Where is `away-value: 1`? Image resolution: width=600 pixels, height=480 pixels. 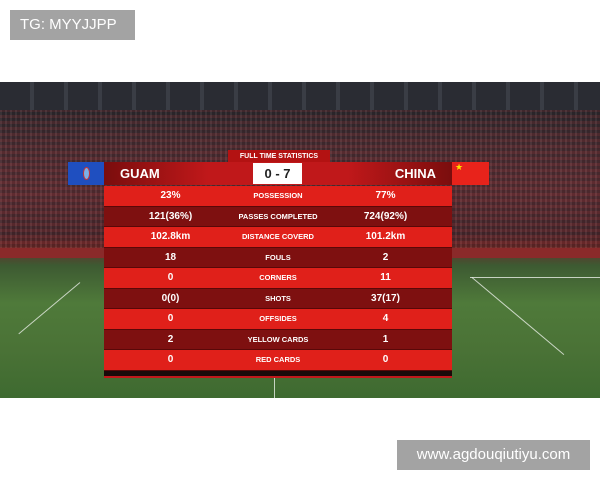
away-value: 1 is located at coordinates (385, 339).